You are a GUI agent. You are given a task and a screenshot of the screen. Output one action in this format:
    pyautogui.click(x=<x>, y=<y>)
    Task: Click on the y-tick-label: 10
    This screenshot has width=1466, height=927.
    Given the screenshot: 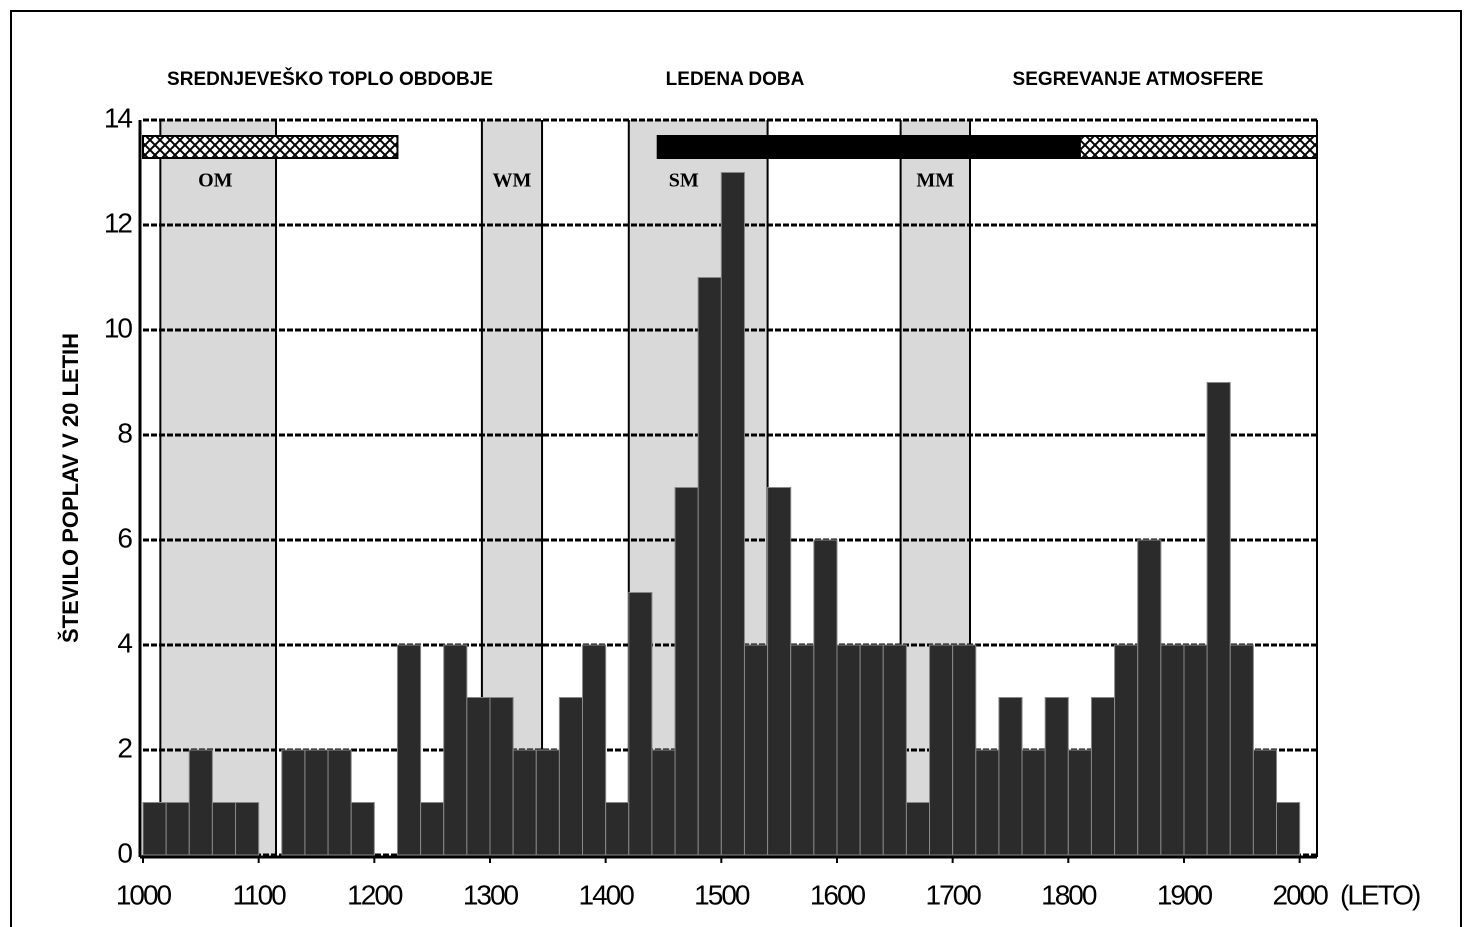 What is the action you would take?
    pyautogui.click(x=118, y=327)
    